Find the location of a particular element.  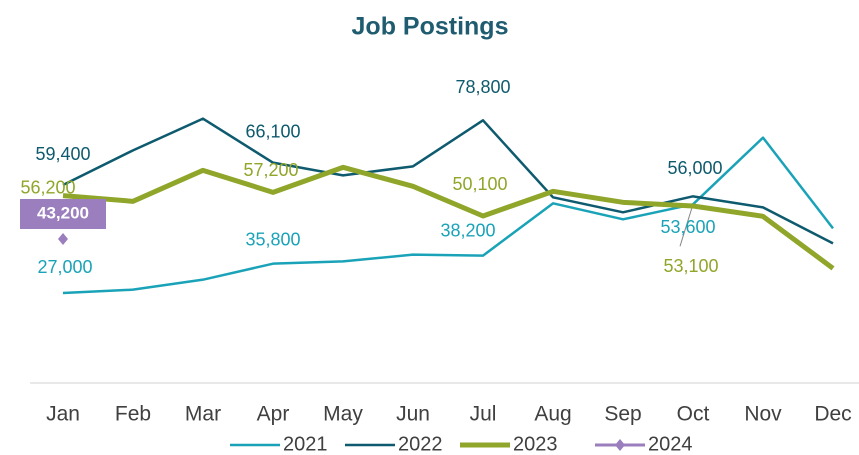

data-label: 35,800 is located at coordinates (272, 239).